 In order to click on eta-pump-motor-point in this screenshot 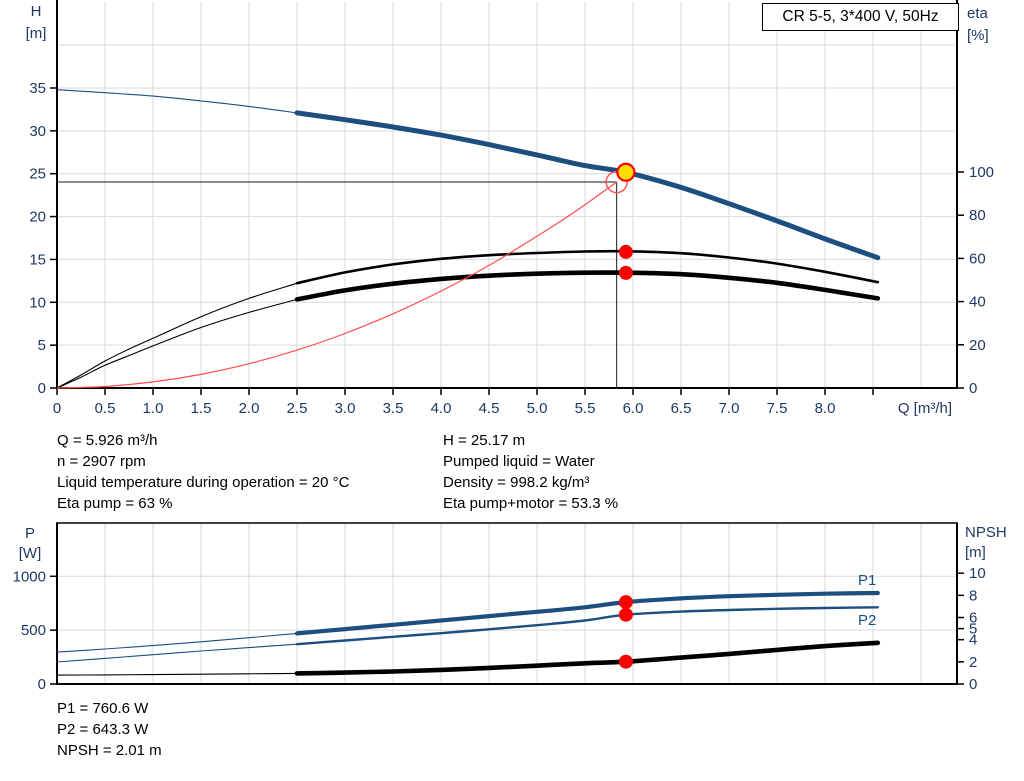, I will do `click(625, 272)`.